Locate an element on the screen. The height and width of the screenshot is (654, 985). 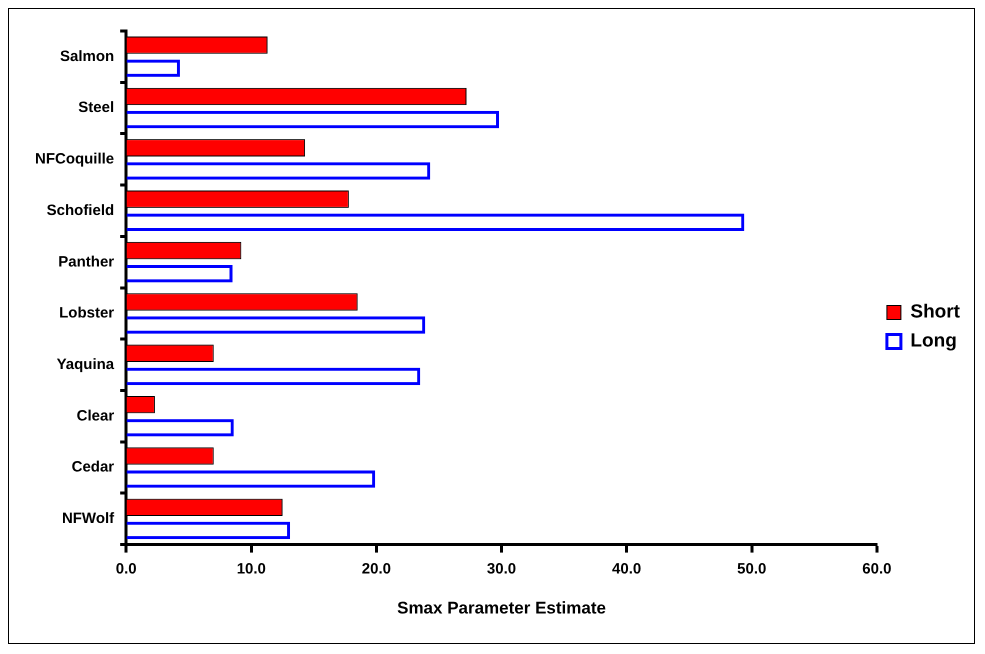
y-tick-label: Salmon is located at coordinates (87, 56).